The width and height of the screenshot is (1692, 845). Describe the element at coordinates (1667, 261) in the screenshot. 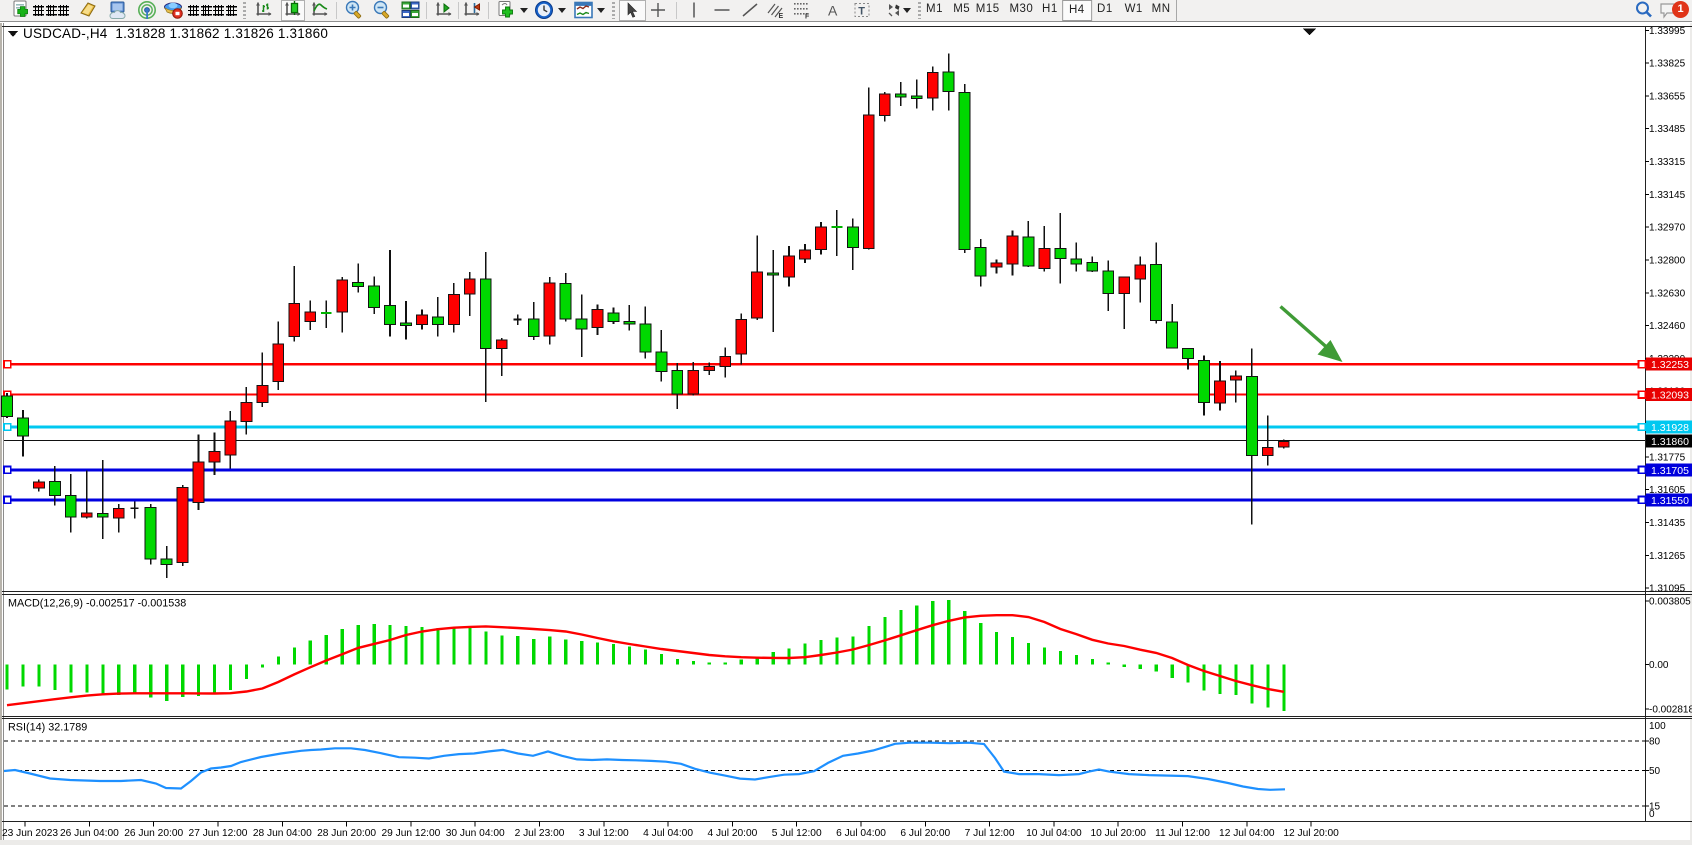

I see `svg-text: 1.32800` at that location.